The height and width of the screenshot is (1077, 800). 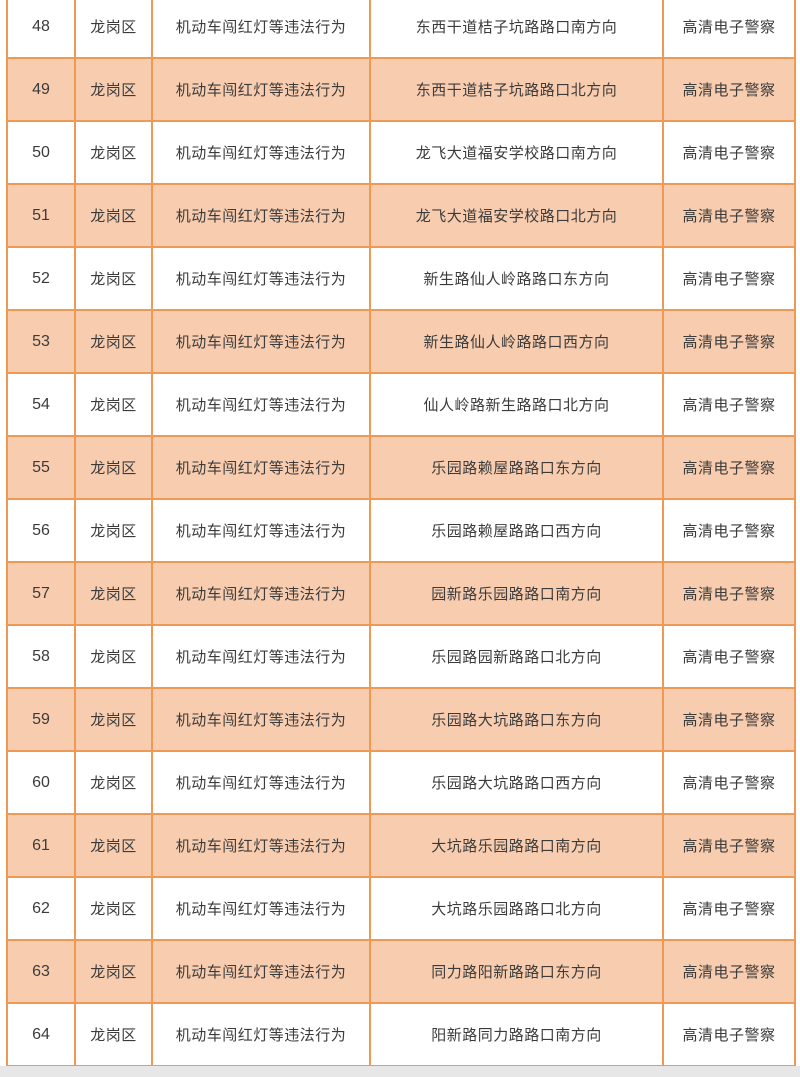 What do you see at coordinates (41, 278) in the screenshot?
I see `cell-no: 52` at bounding box center [41, 278].